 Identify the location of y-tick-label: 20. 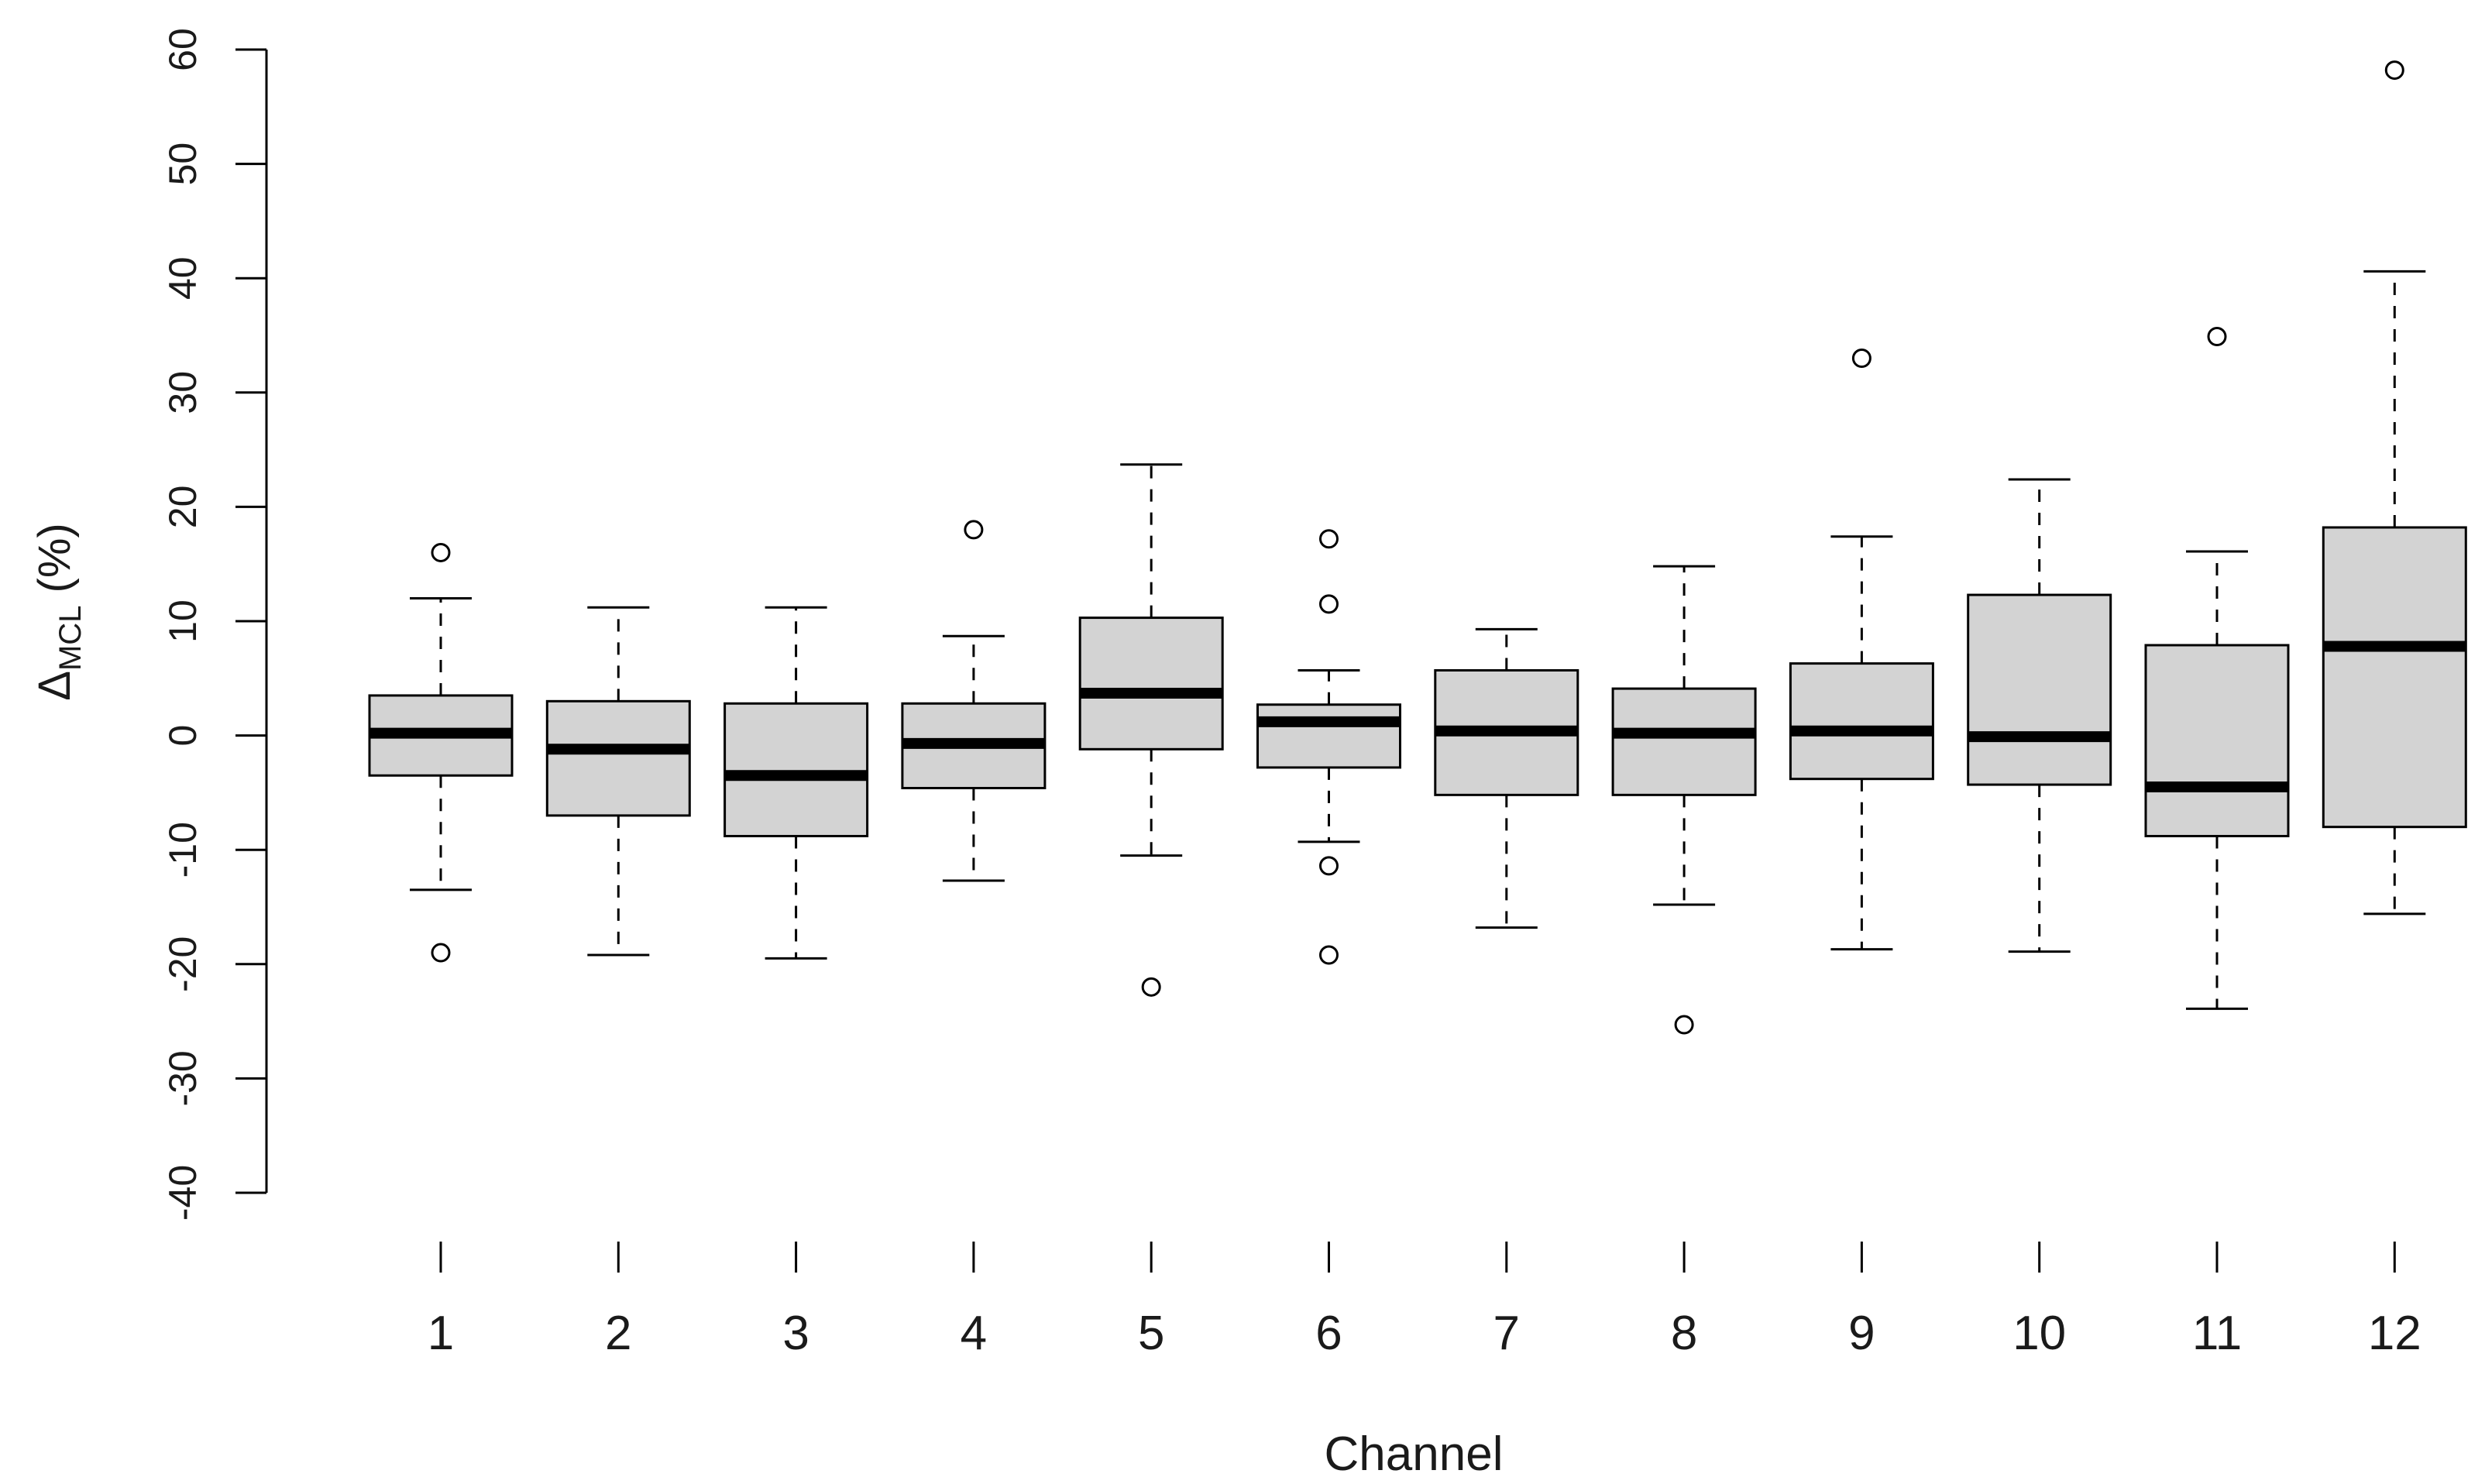
(183, 508).